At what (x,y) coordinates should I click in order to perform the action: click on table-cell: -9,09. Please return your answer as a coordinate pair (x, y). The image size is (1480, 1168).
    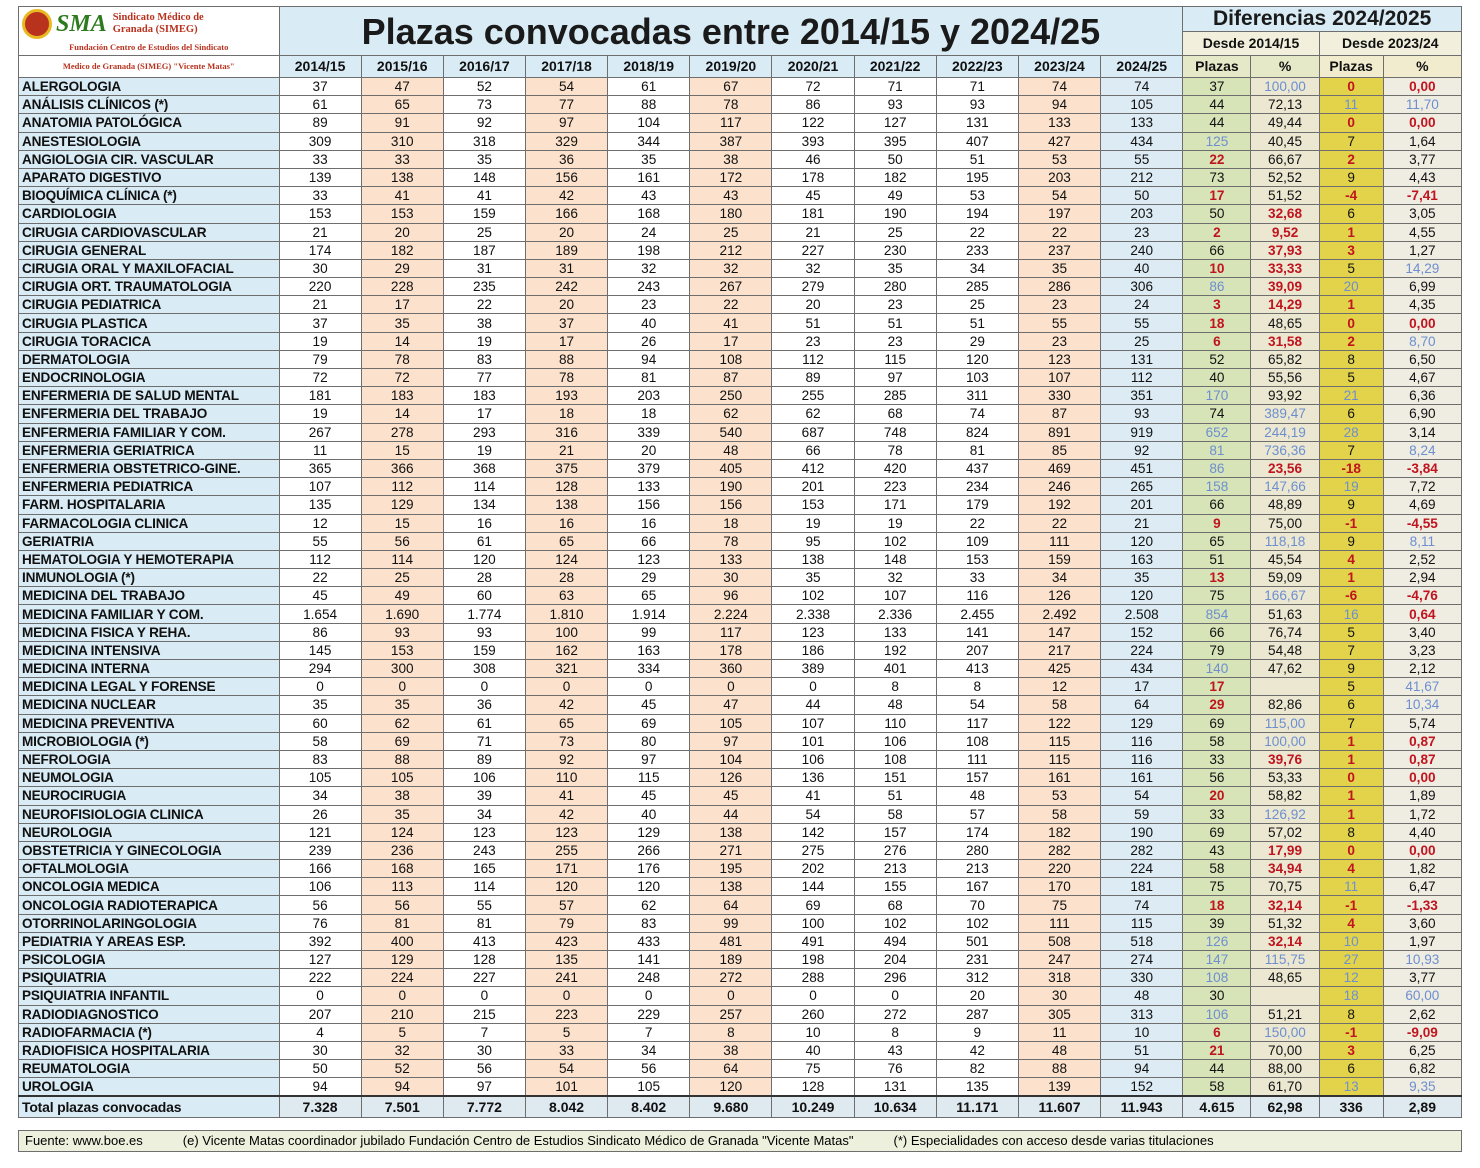
    Looking at the image, I should click on (1422, 1032).